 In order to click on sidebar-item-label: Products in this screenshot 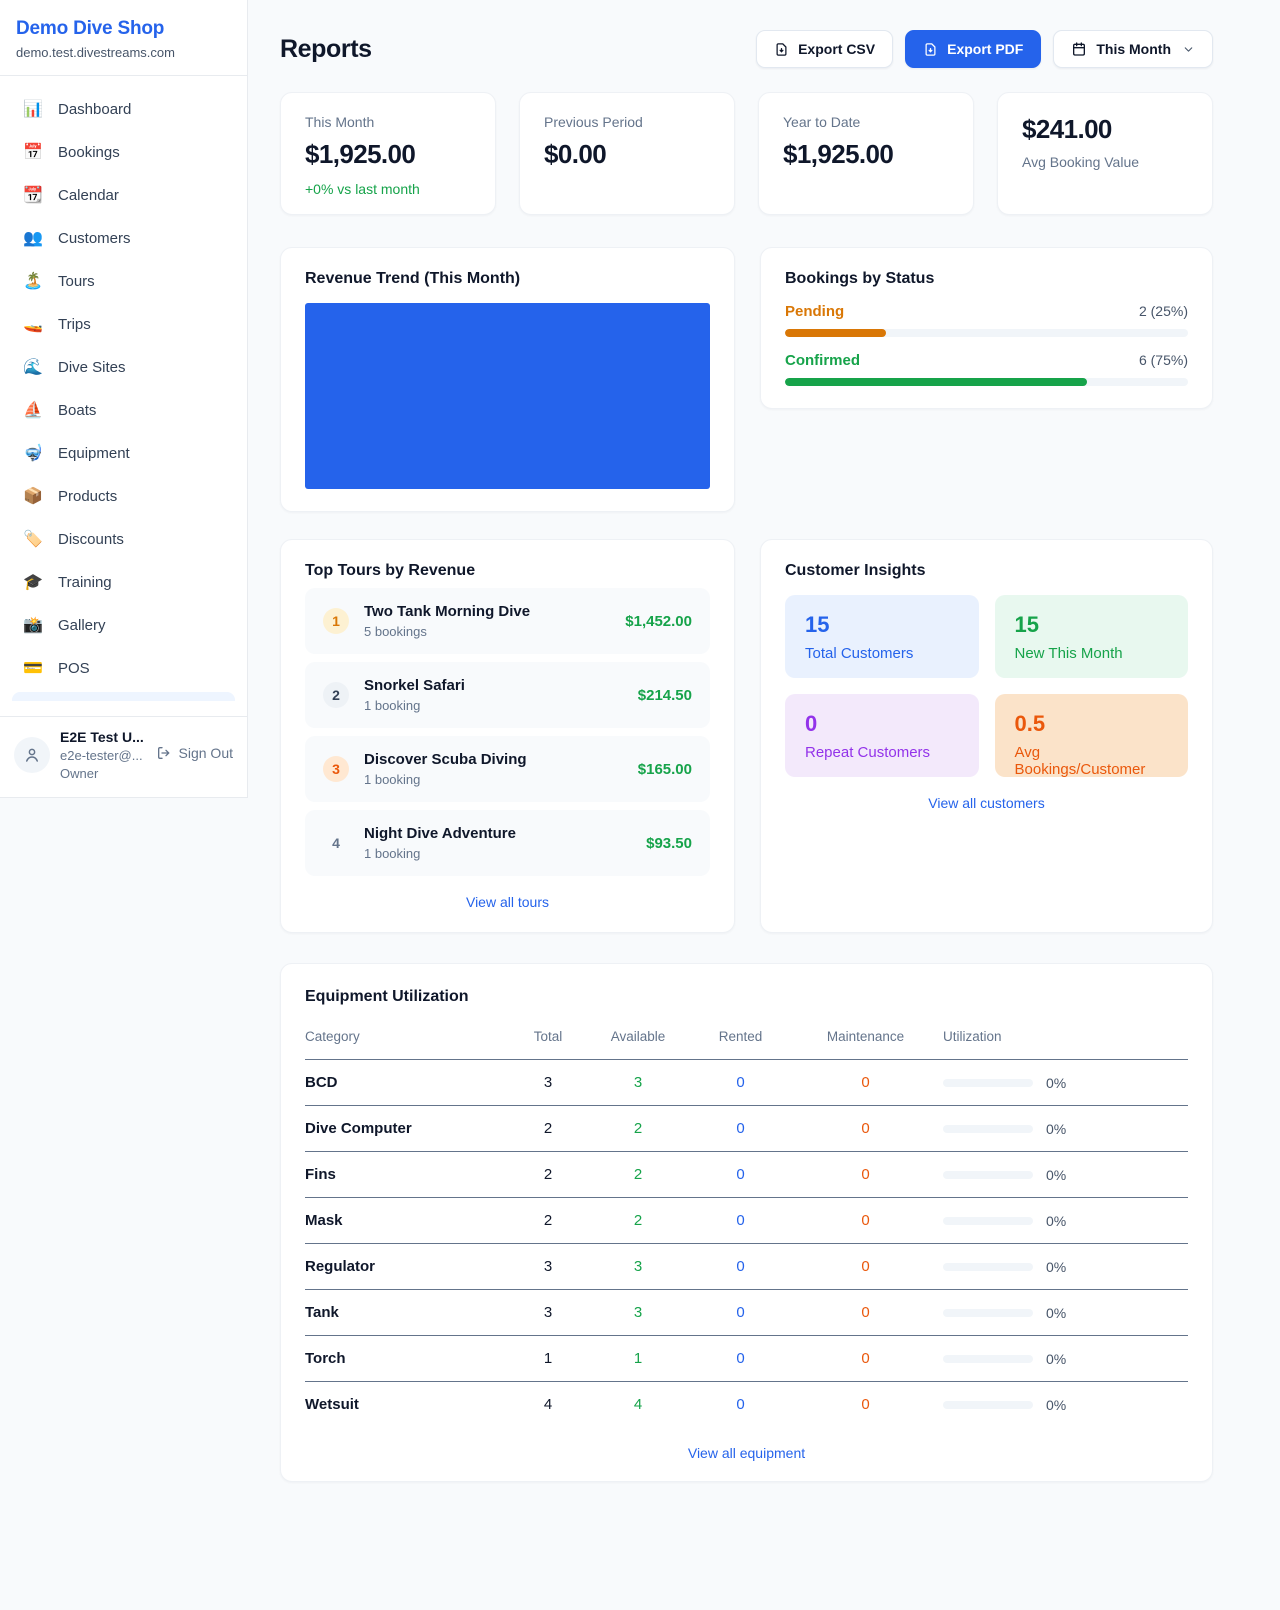, I will do `click(88, 496)`.